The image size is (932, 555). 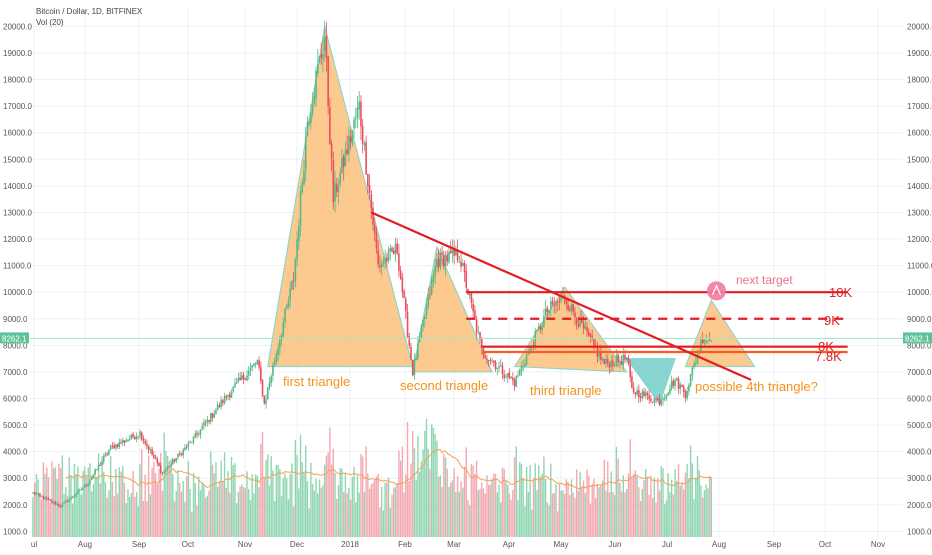 What do you see at coordinates (919, 425) in the screenshot?
I see `y-tick-label-right: 5000.0` at bounding box center [919, 425].